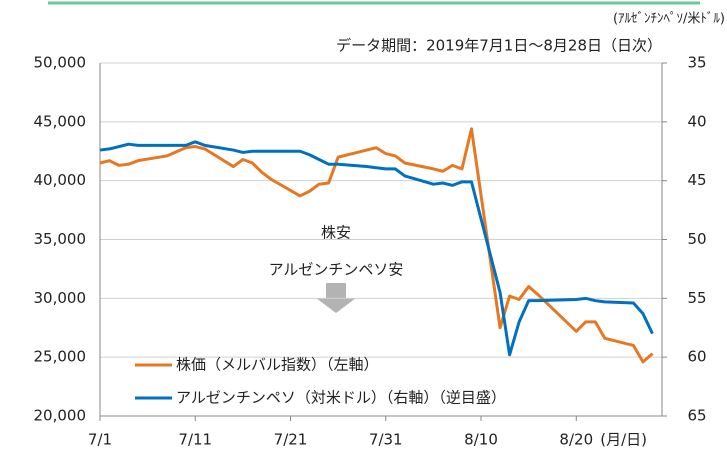 The width and height of the screenshot is (727, 454). What do you see at coordinates (499, 46) in the screenshot?
I see `subtitle: データ期間：2019年7月1日～8月28日（日次）` at bounding box center [499, 46].